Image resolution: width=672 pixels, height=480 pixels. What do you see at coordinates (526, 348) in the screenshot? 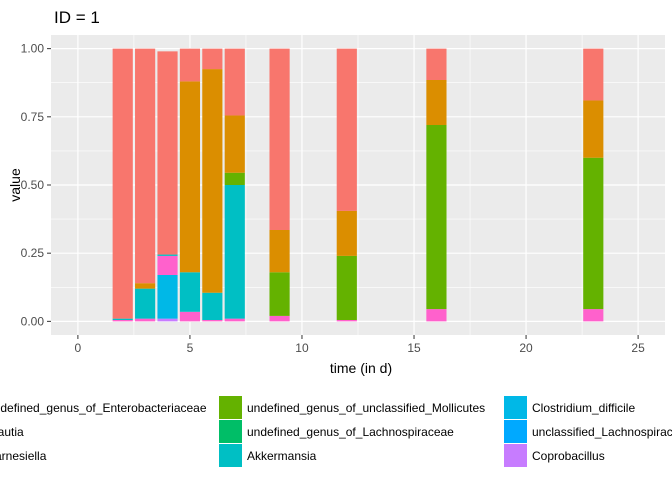
I see `x-tick-label: 20` at bounding box center [526, 348].